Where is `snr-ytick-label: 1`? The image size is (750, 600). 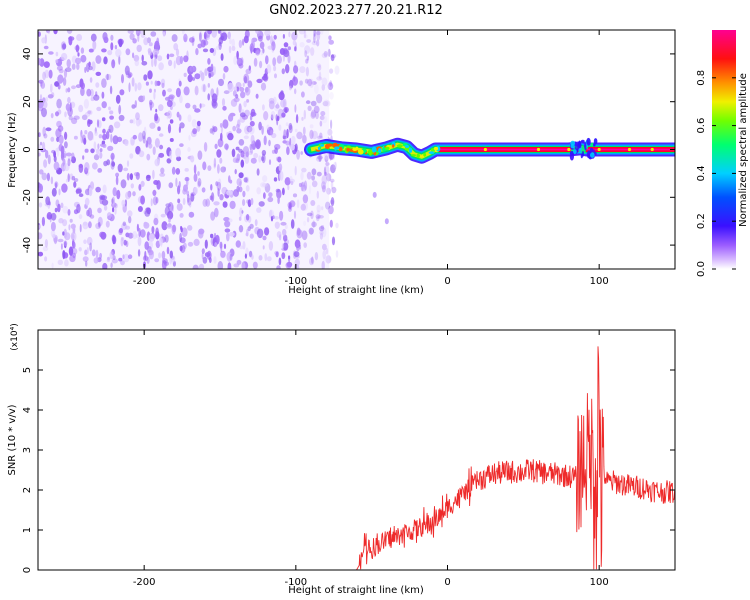
snr-ytick-label: 1 is located at coordinates (27, 530).